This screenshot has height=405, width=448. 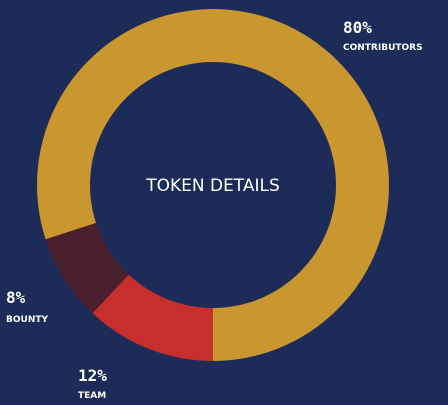 What do you see at coordinates (357, 27) in the screenshot?
I see `value-label: 80%` at bounding box center [357, 27].